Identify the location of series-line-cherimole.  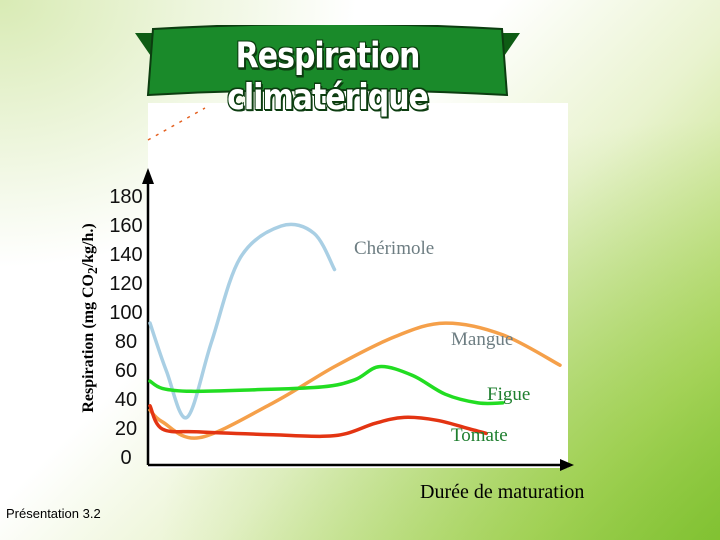
(242, 321).